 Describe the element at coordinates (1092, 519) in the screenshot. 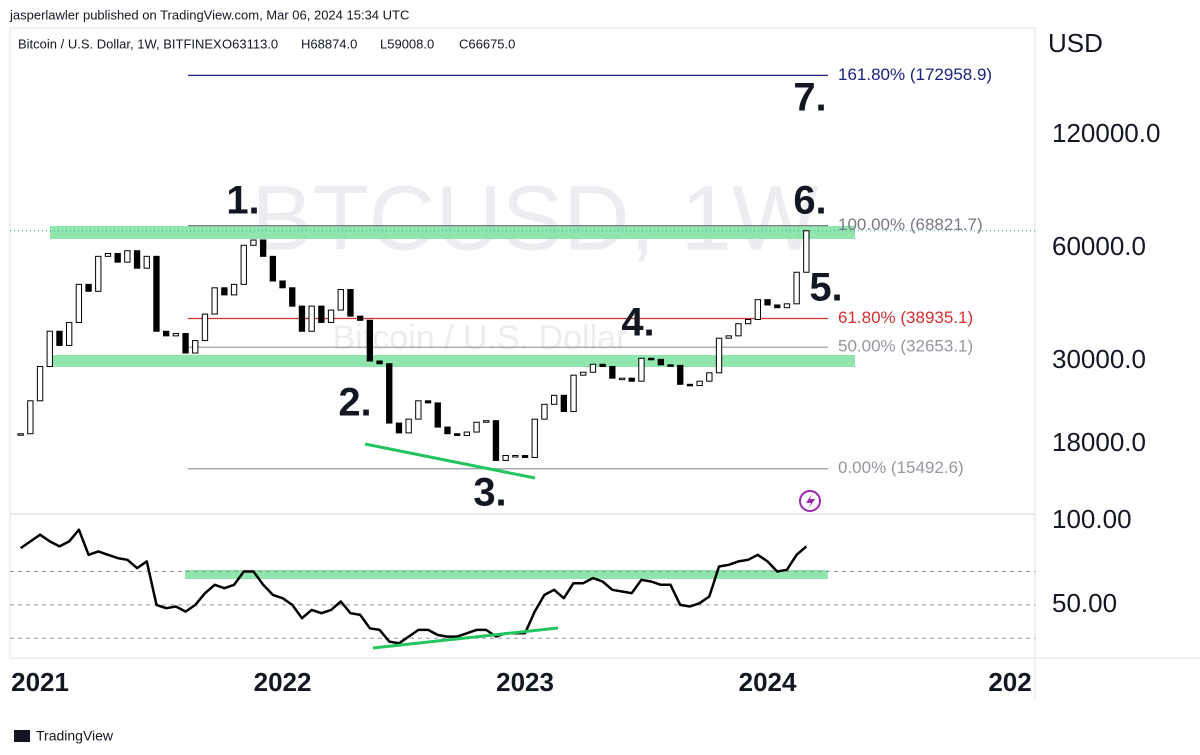

I see `rsi-tick-label: 100.00` at that location.